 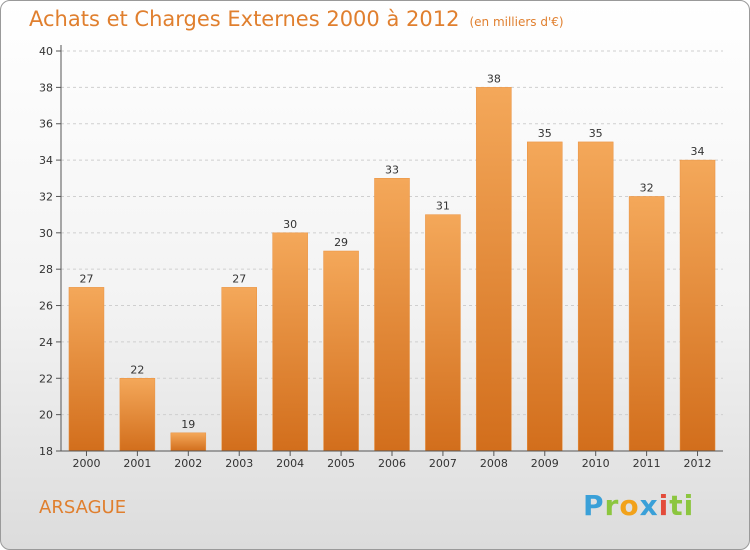 What do you see at coordinates (46, 87) in the screenshot?
I see `y-tick-label: 38` at bounding box center [46, 87].